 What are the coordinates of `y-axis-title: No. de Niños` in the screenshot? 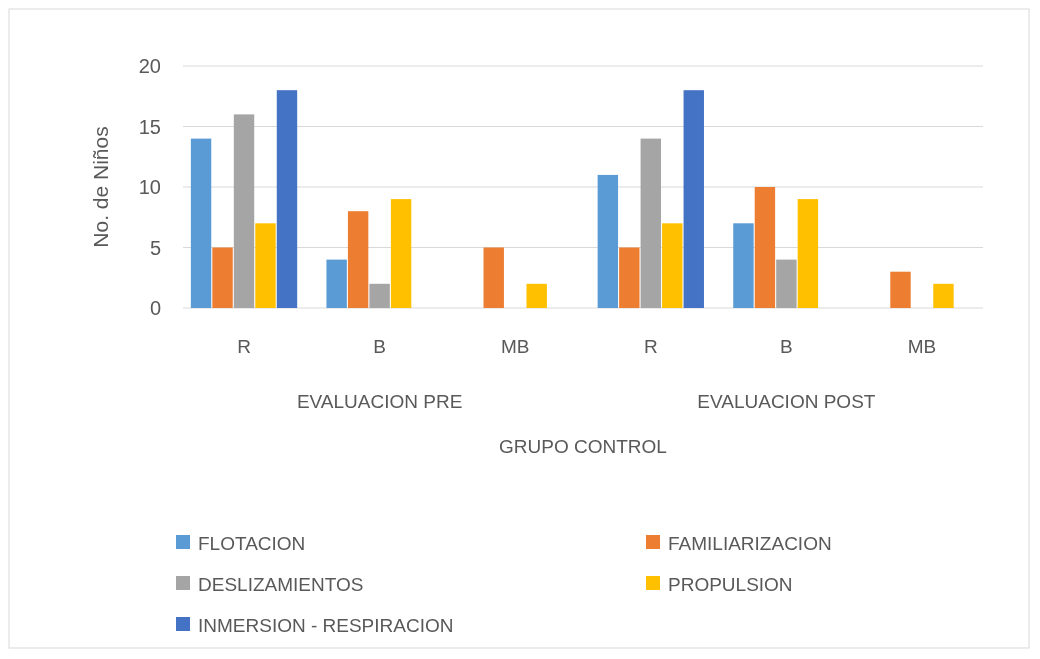 It's located at (100, 187).